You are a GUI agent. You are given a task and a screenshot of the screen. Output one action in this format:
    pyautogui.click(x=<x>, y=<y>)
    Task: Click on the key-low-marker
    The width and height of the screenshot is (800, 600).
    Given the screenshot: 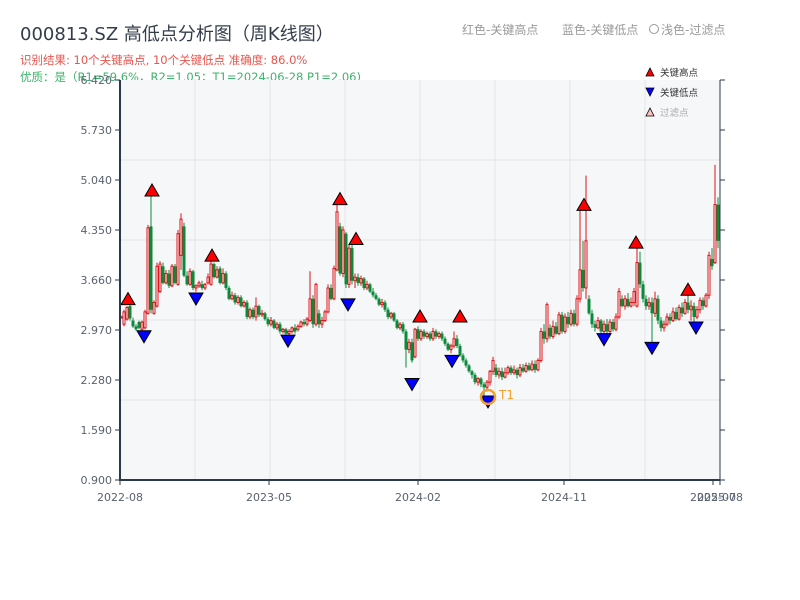 What is the action you would take?
    pyautogui.click(x=144, y=337)
    